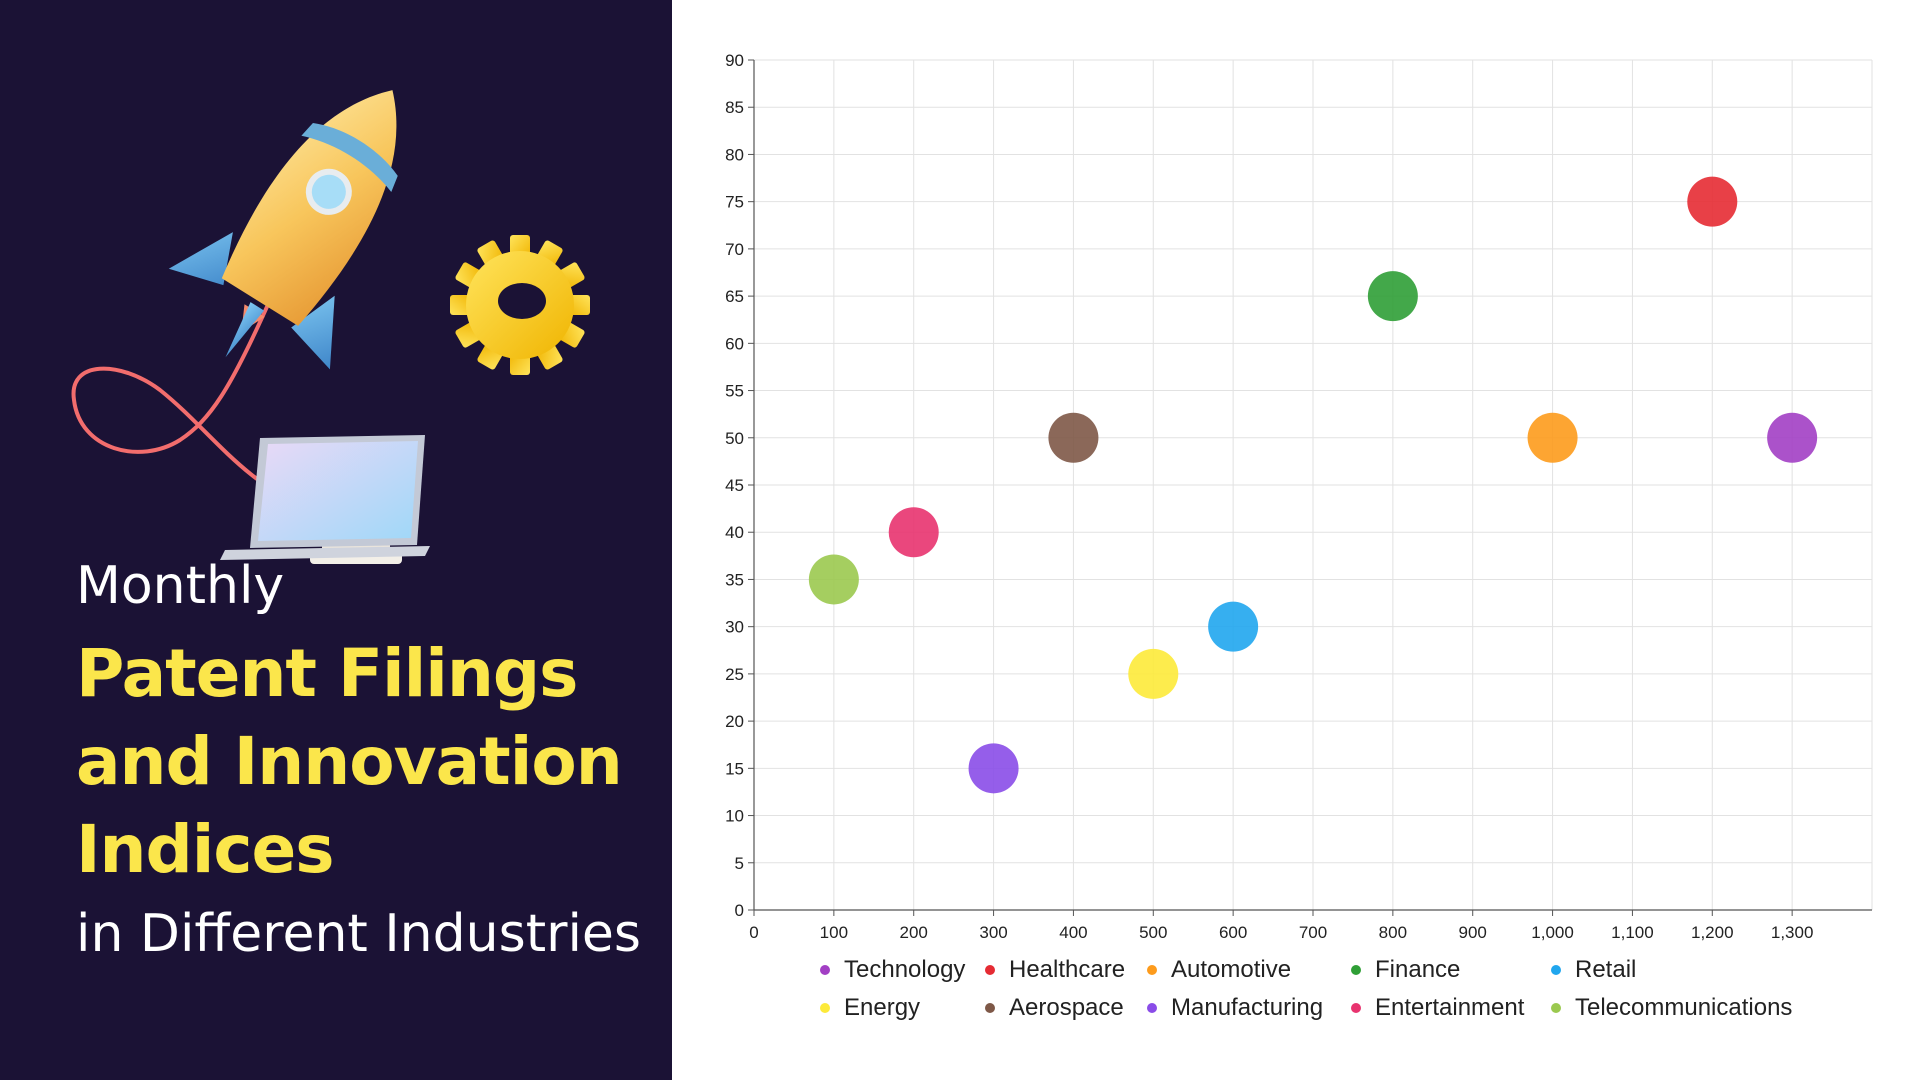 Image resolution: width=1920 pixels, height=1080 pixels. I want to click on data-point-finance, so click(1392, 296).